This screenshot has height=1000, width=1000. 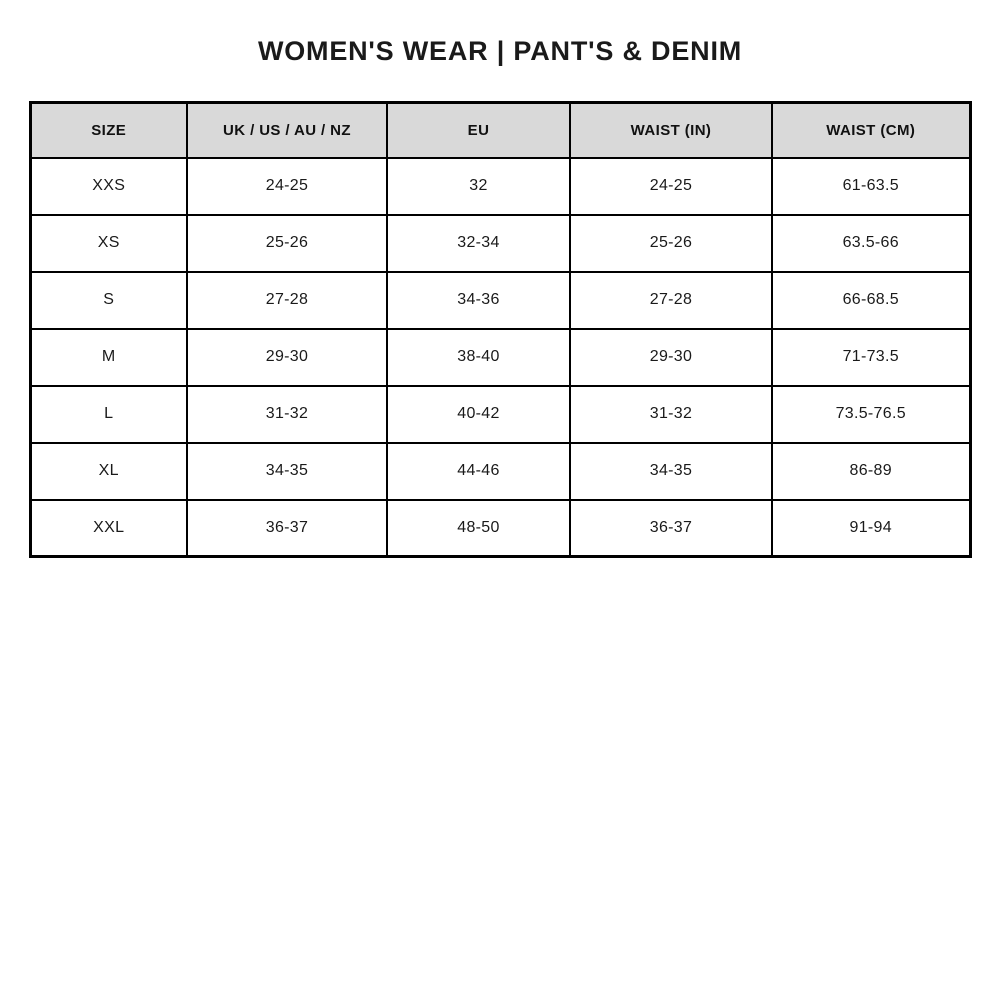 I want to click on table-row: L 31-32 40-42 31-32 73.5-76.5, so click(x=500, y=414).